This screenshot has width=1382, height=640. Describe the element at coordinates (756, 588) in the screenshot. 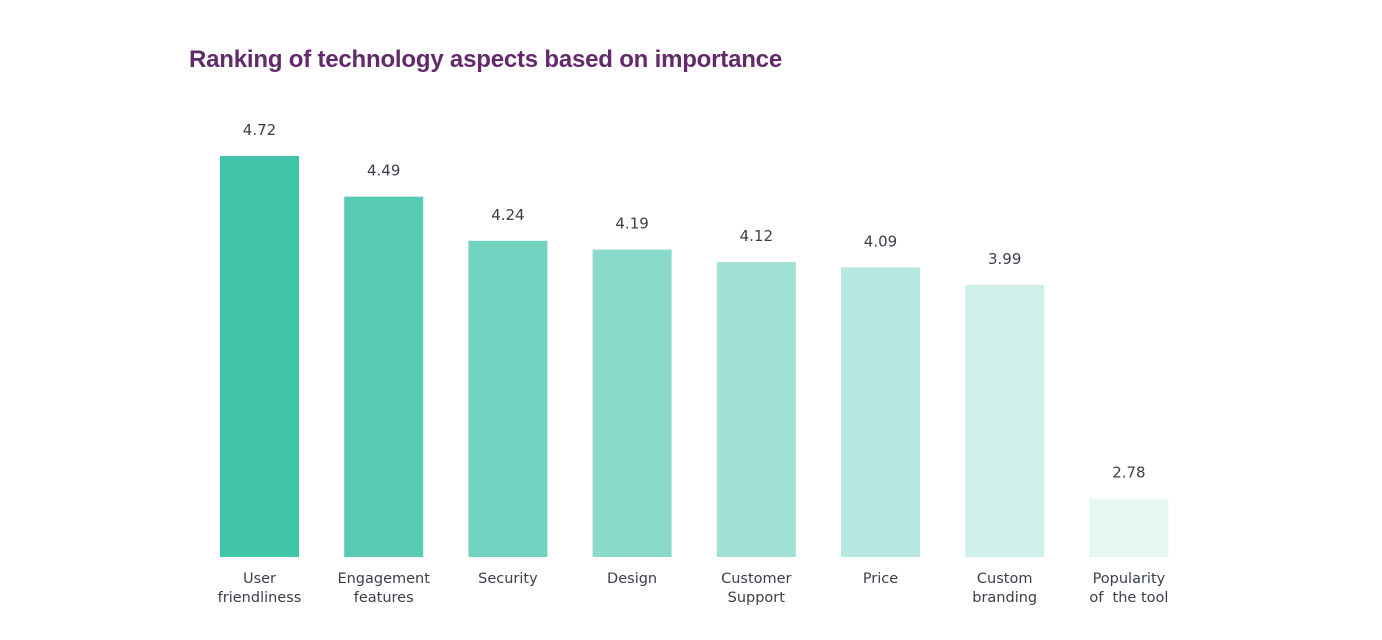

I see `category-label: Customer Support` at that location.